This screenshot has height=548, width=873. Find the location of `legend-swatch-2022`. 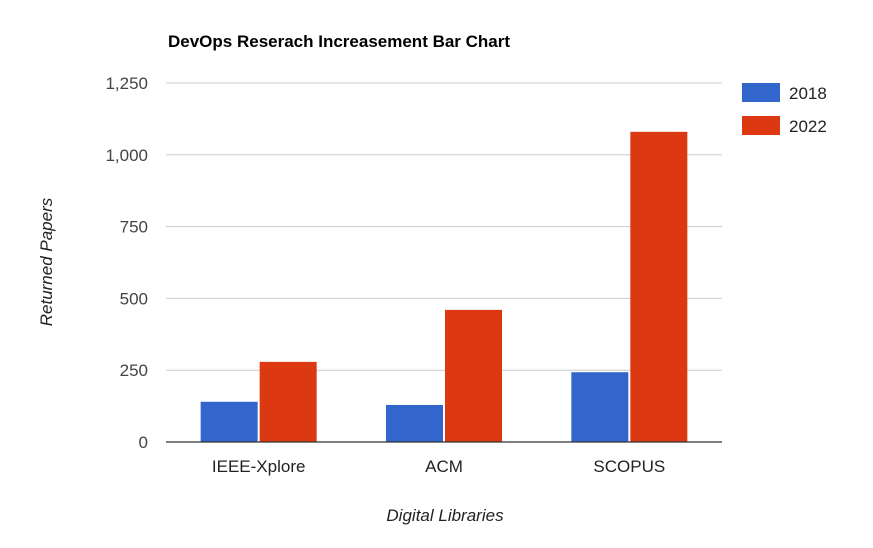

legend-swatch-2022 is located at coordinates (761, 125).